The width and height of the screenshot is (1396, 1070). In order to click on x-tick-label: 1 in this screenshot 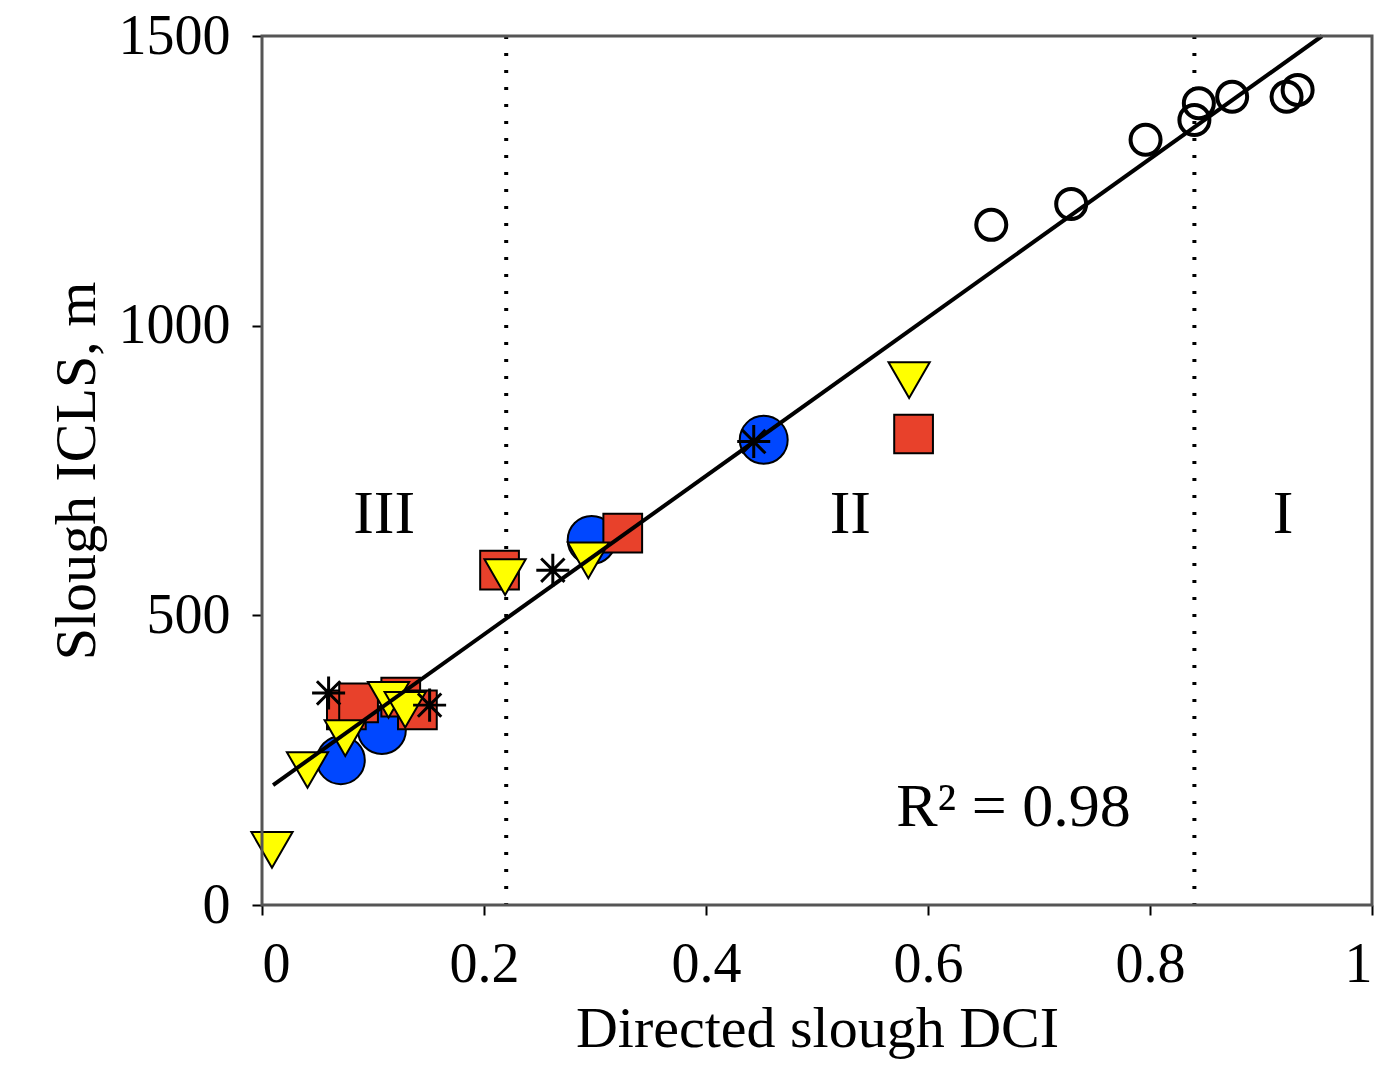, I will do `click(1358, 962)`.